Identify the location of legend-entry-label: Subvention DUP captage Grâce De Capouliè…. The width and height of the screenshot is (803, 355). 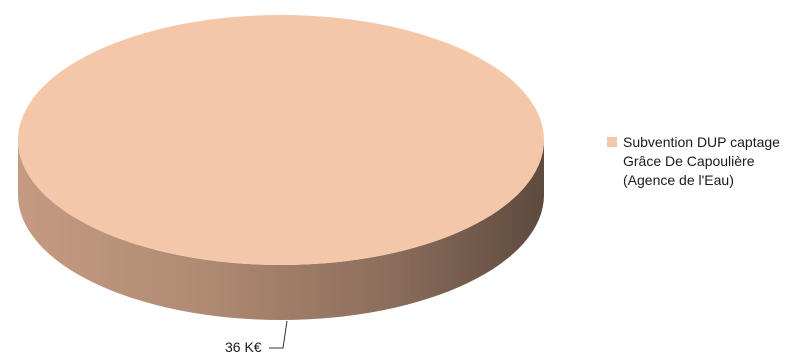
(701, 161).